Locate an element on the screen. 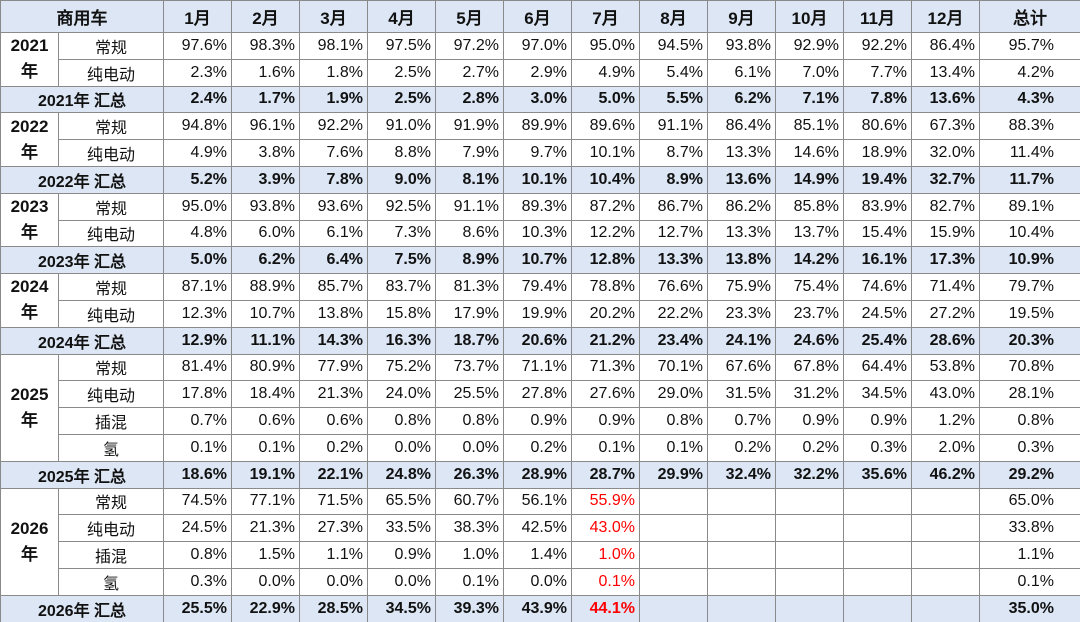  value-cell: 28.7% is located at coordinates (605, 474).